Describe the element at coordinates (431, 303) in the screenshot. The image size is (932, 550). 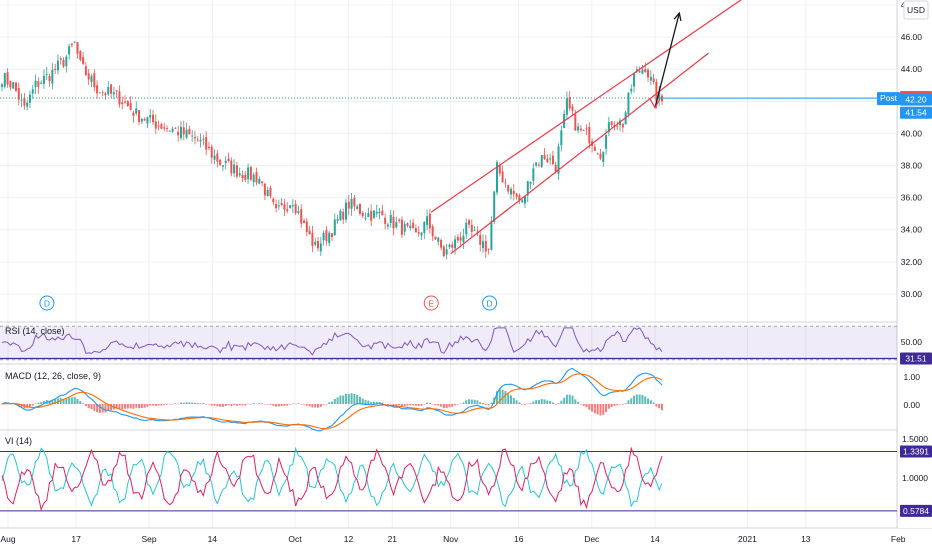
I see `earnings-marker` at that location.